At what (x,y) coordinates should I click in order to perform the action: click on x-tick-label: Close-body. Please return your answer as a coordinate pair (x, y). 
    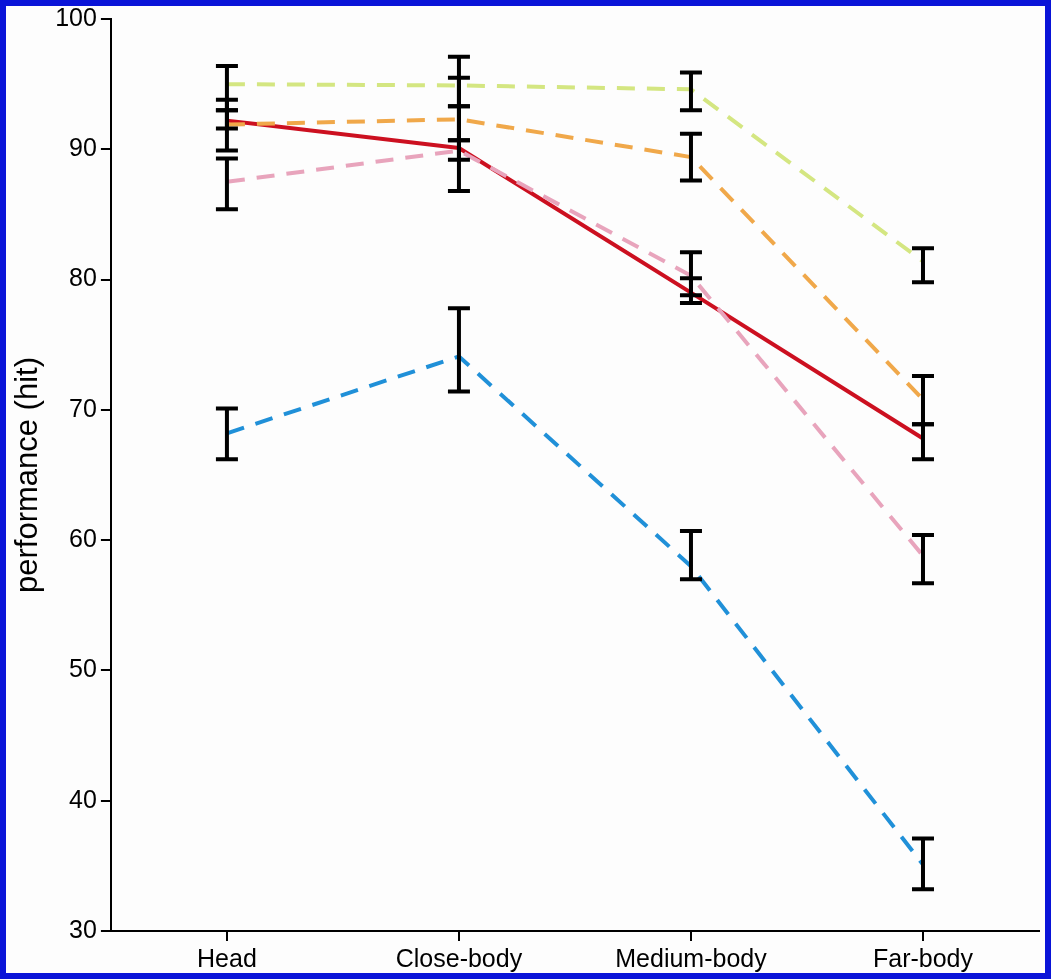
    Looking at the image, I should click on (459, 957).